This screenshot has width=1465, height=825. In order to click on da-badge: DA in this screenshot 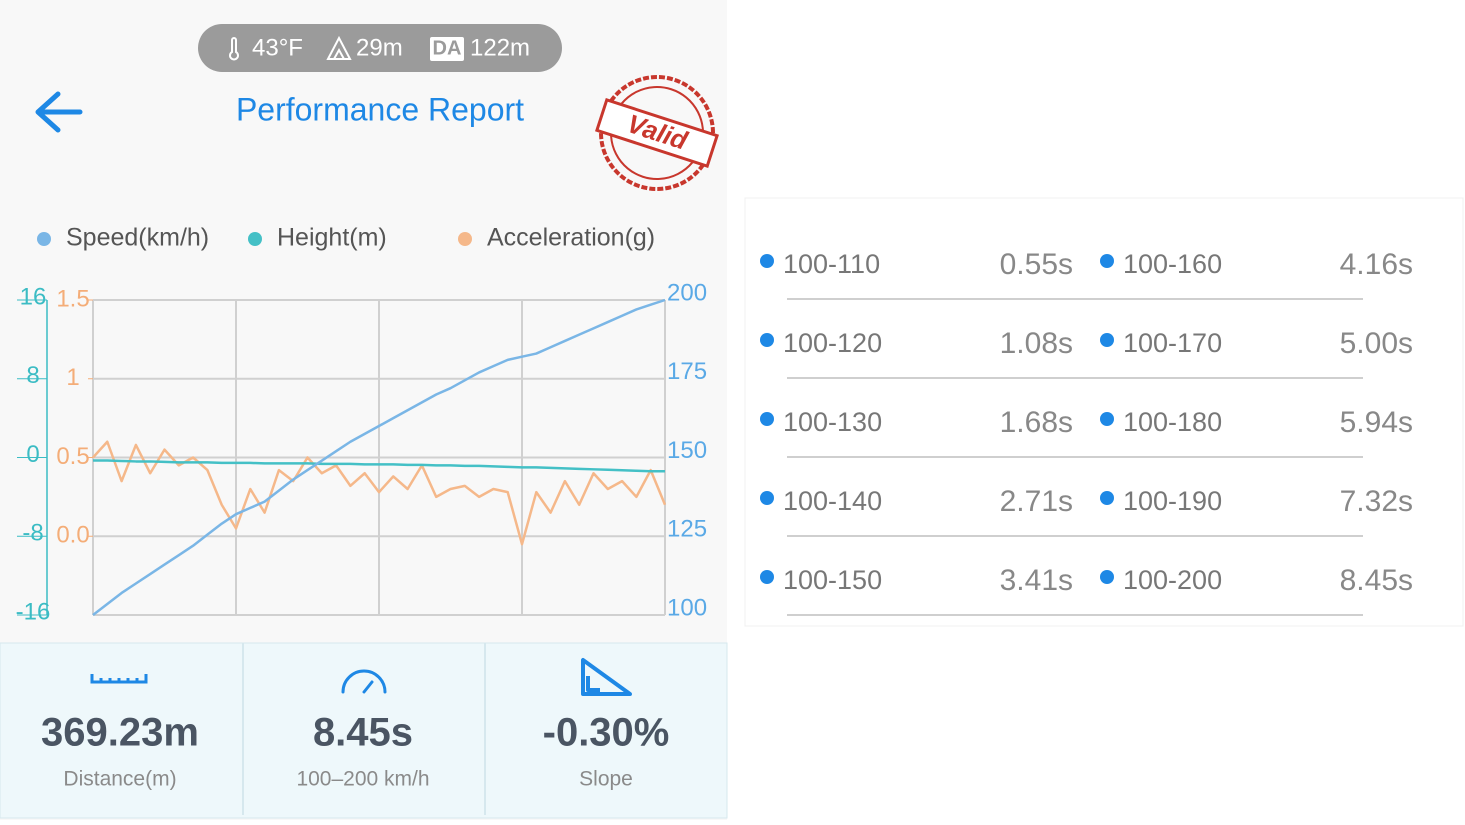, I will do `click(447, 48)`.